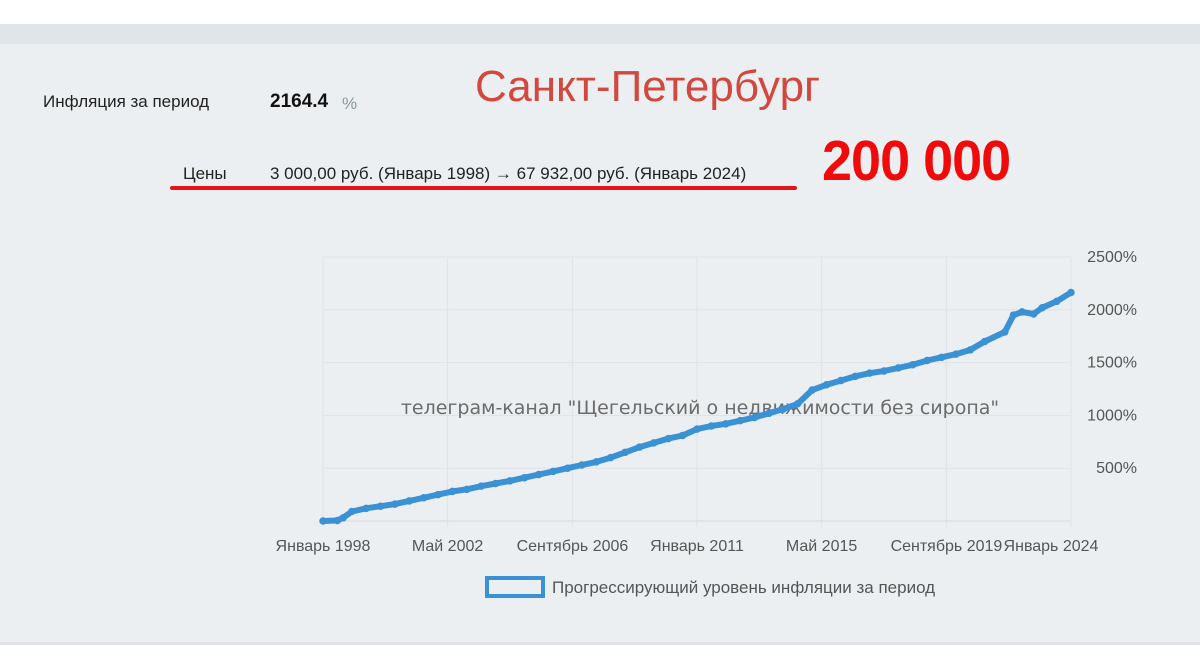 The height and width of the screenshot is (670, 1200). I want to click on inflation-unit: %, so click(350, 103).